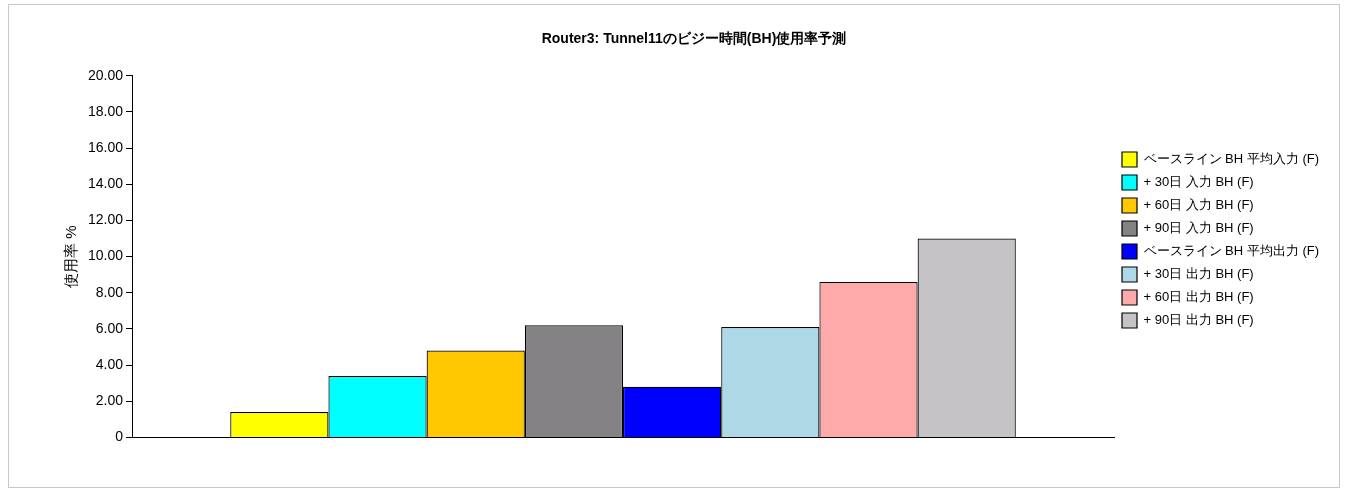 The height and width of the screenshot is (491, 1347). Describe the element at coordinates (105, 183) in the screenshot. I see `y-tick-label: 14.00` at that location.